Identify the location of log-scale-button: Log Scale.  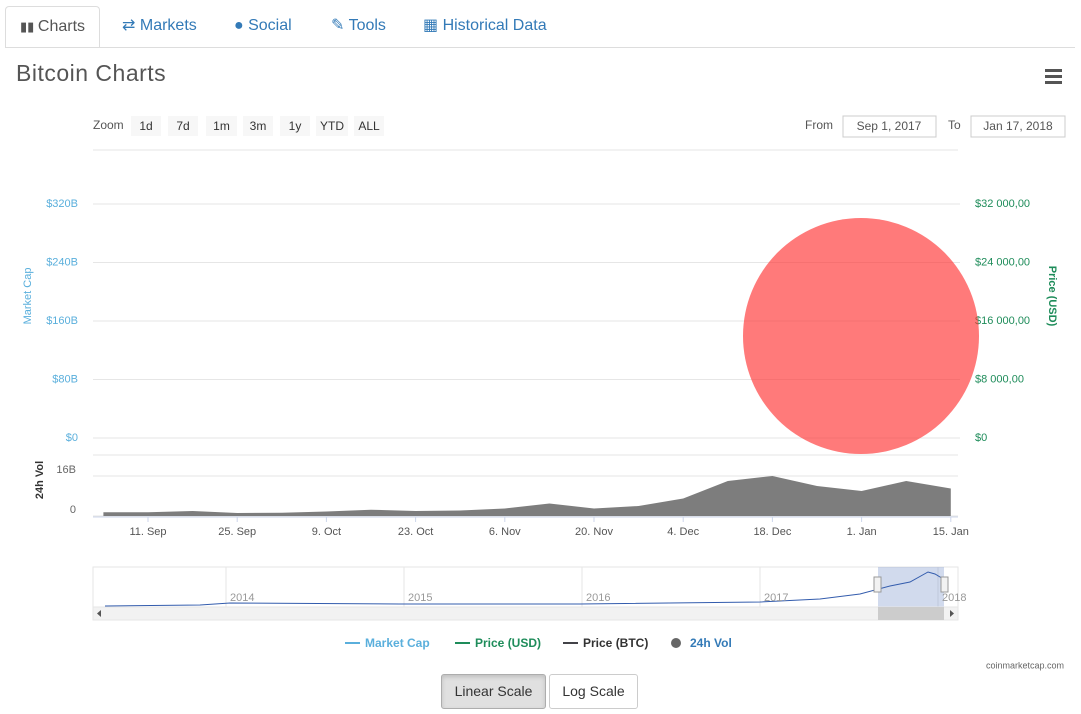
(593, 691).